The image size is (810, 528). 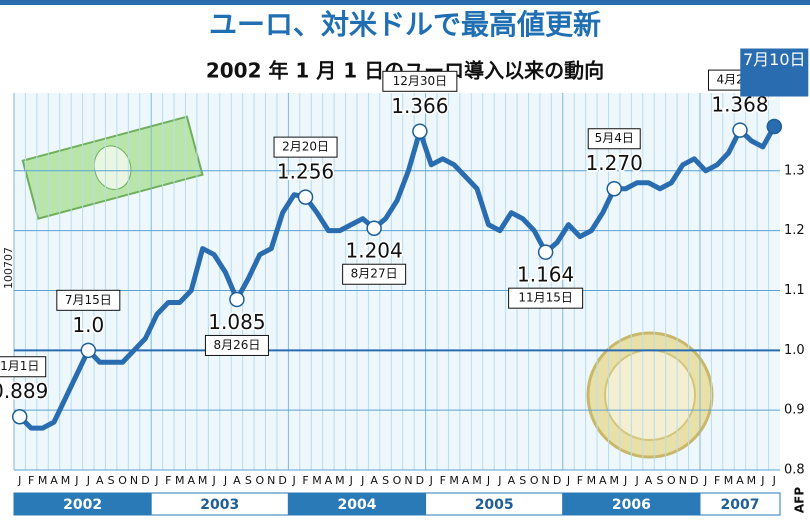 What do you see at coordinates (88, 300) in the screenshot?
I see `date-label: 7月15日` at bounding box center [88, 300].